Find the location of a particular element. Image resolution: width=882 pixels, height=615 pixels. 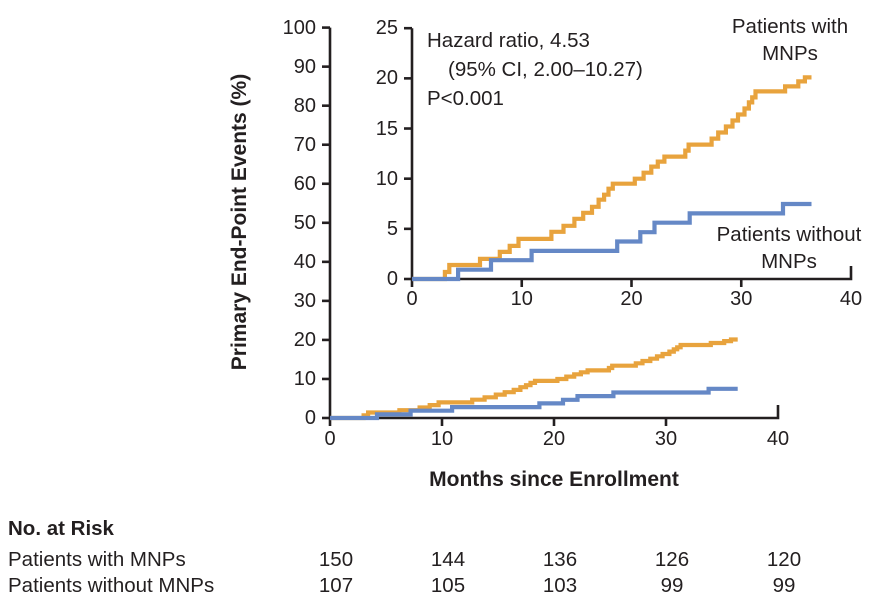

annotation-line-2: (95% CI, 2.00–10.27) is located at coordinates (545, 69).